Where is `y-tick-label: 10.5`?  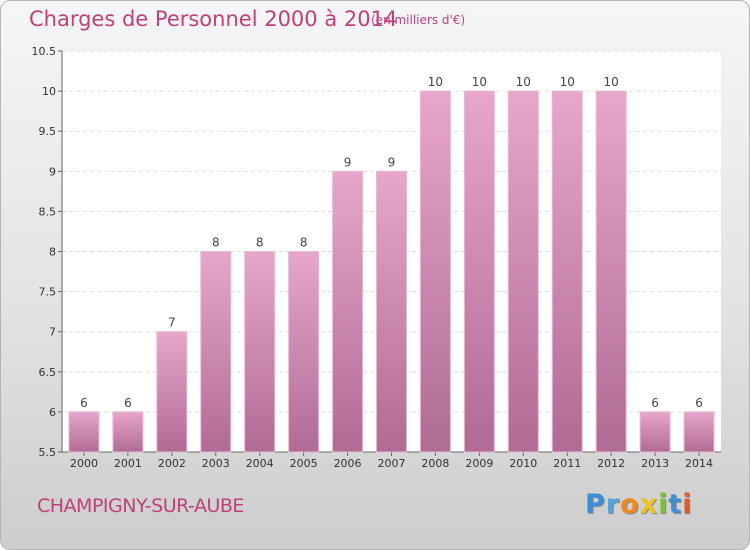 y-tick-label: 10.5 is located at coordinates (44, 51).